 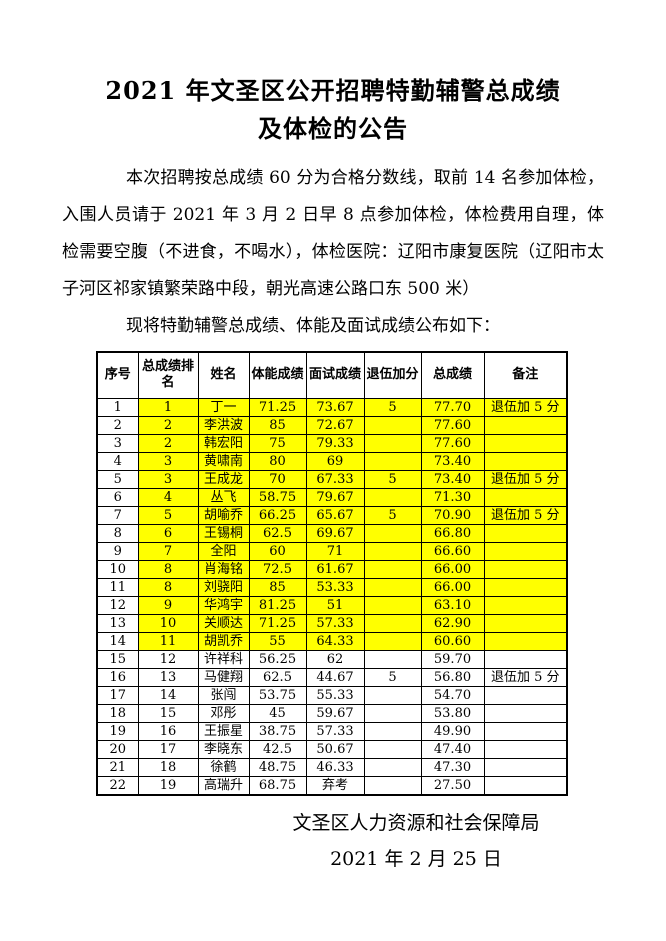 I want to click on issue-date: 2021 年 2 月 25 日, so click(x=416, y=858).